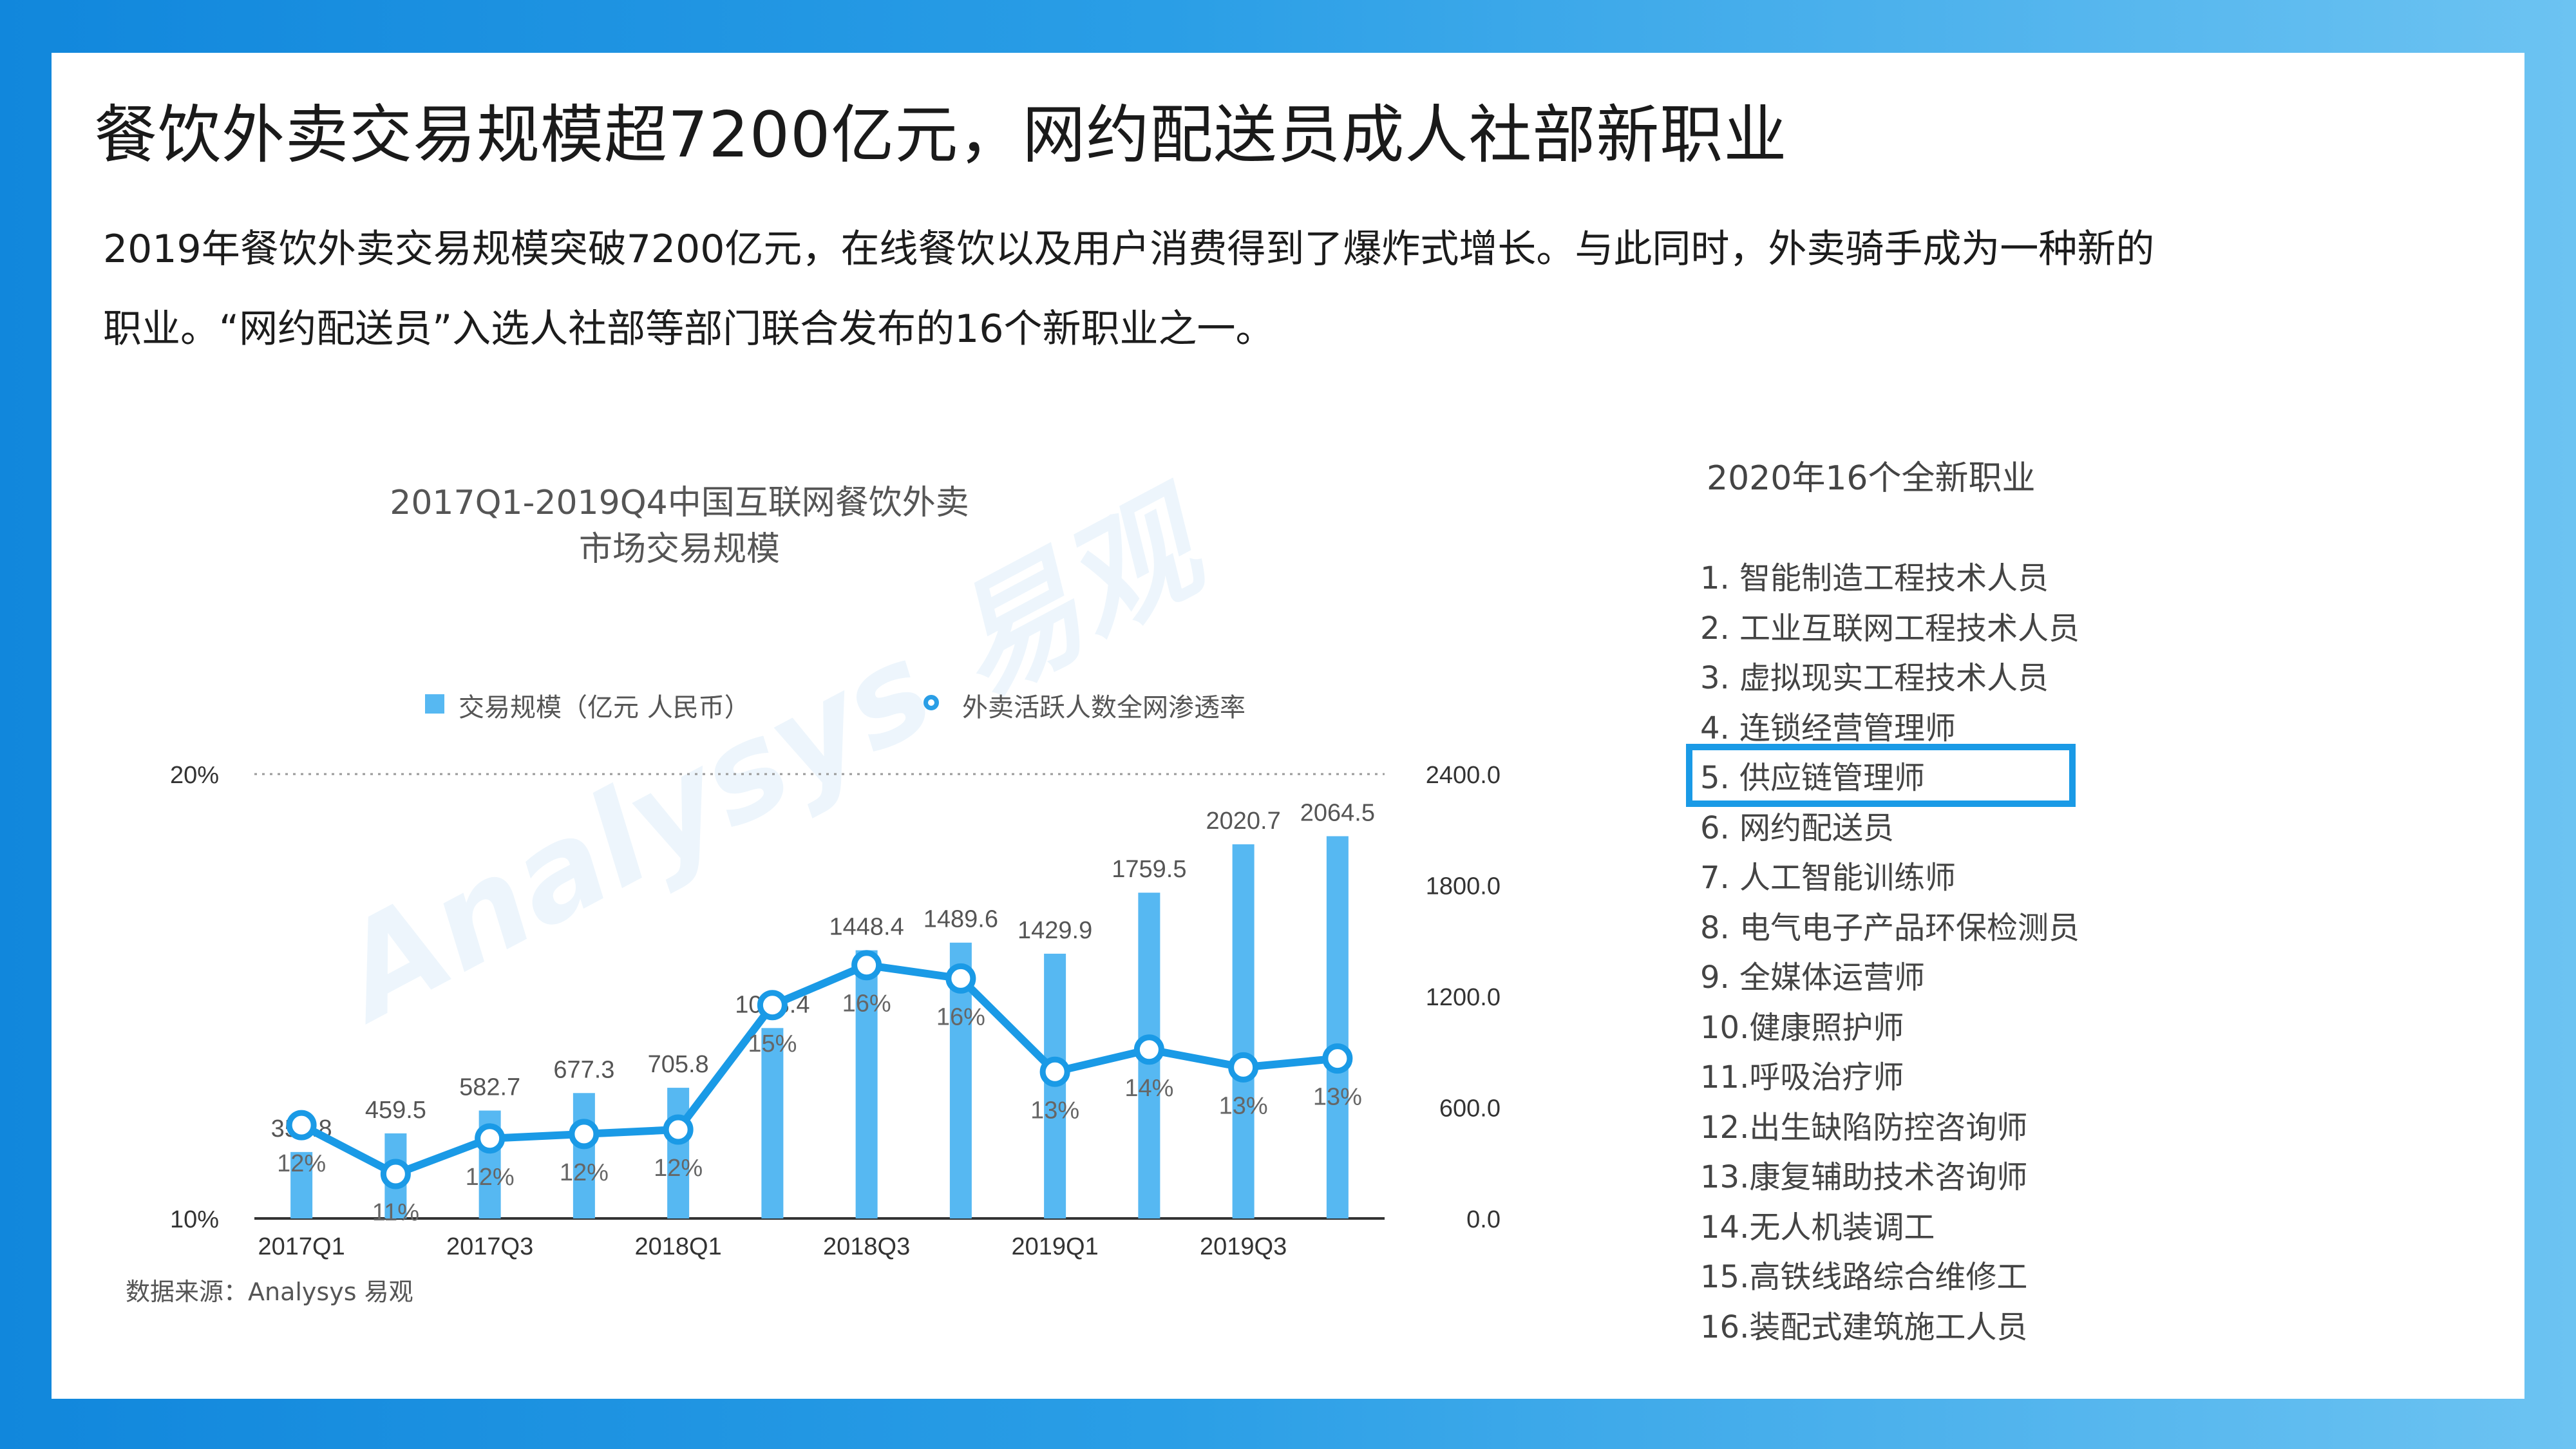 The width and height of the screenshot is (2576, 1449). Describe the element at coordinates (194, 1220) in the screenshot. I see `y-left-tick-label: 10%` at that location.